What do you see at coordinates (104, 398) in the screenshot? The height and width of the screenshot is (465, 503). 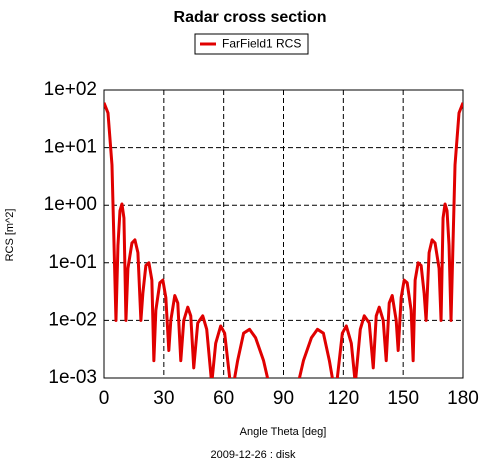 I see `x-tick-label: 0` at bounding box center [104, 398].